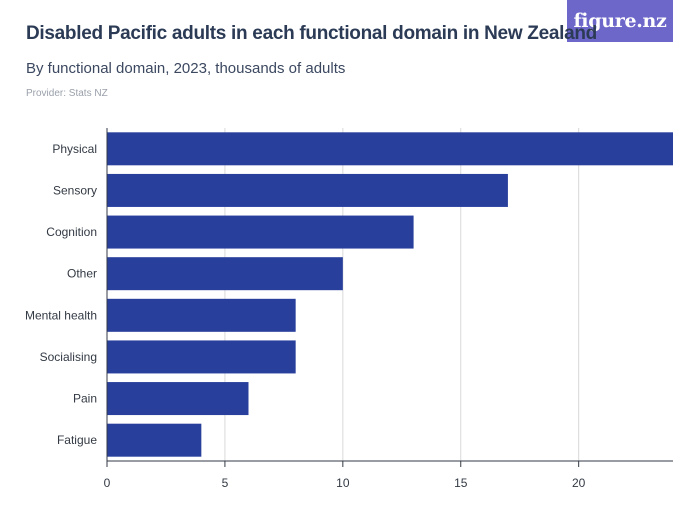 The width and height of the screenshot is (700, 525). What do you see at coordinates (154, 440) in the screenshot?
I see `bar-fatigue` at bounding box center [154, 440].